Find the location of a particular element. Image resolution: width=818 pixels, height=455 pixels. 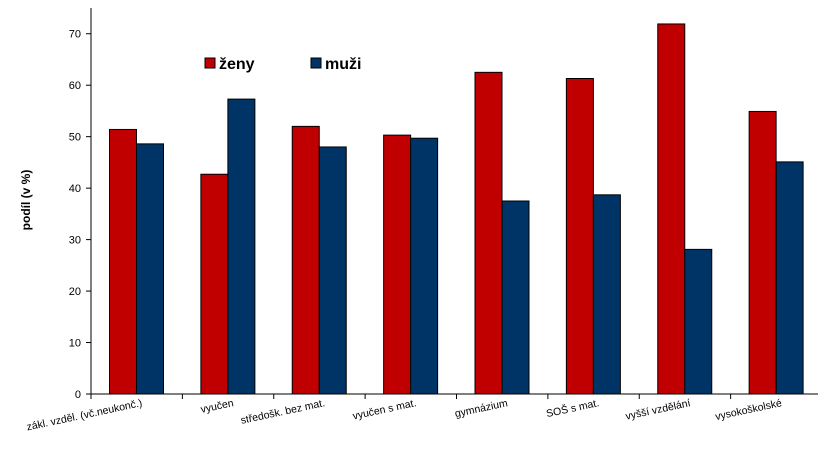

y-tick-label: 60 is located at coordinates (75, 86).